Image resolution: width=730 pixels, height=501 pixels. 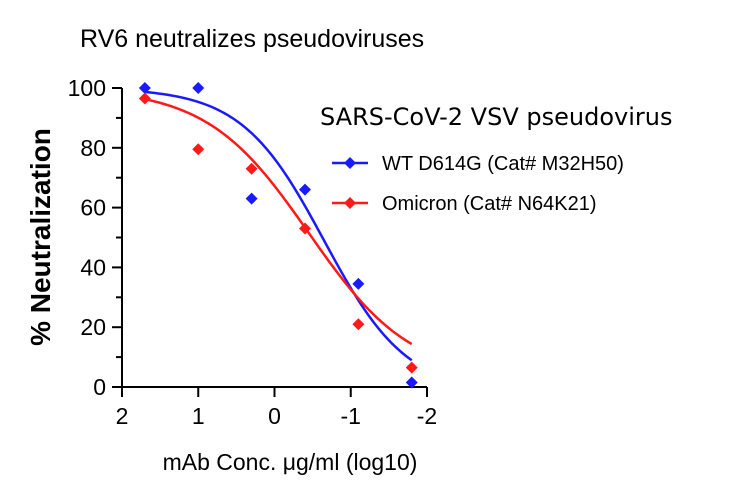 What do you see at coordinates (496, 117) in the screenshot?
I see `legend-title: SARS-CoV-2 VSV pseudovirus` at bounding box center [496, 117].